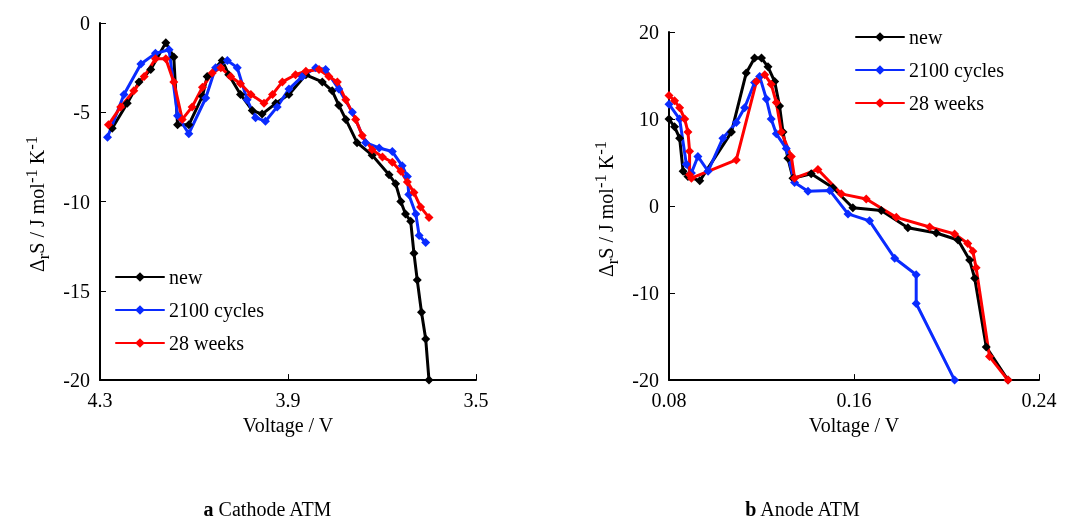  What do you see at coordinates (267, 509) in the screenshot?
I see `text: a Cathode ATM` at bounding box center [267, 509].